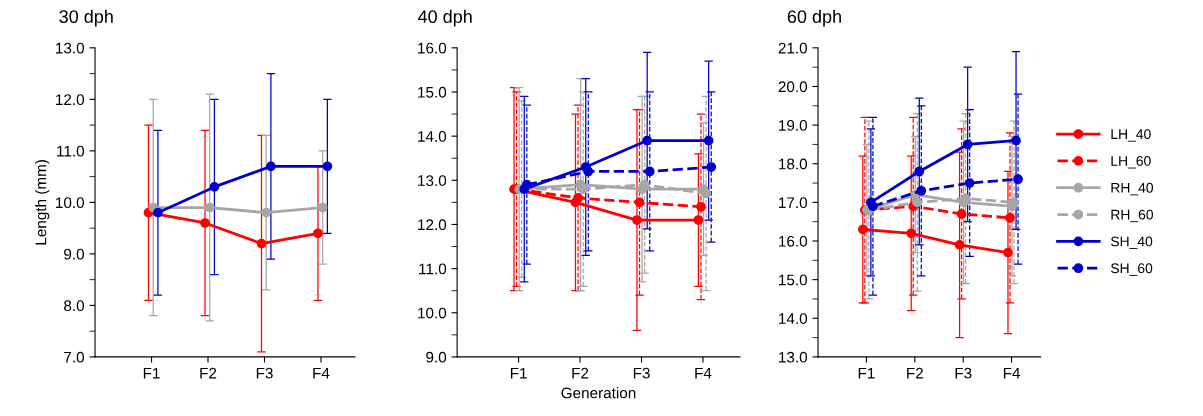  Describe the element at coordinates (793, 203) in the screenshot. I see `y-tick-label: 17.0` at that location.